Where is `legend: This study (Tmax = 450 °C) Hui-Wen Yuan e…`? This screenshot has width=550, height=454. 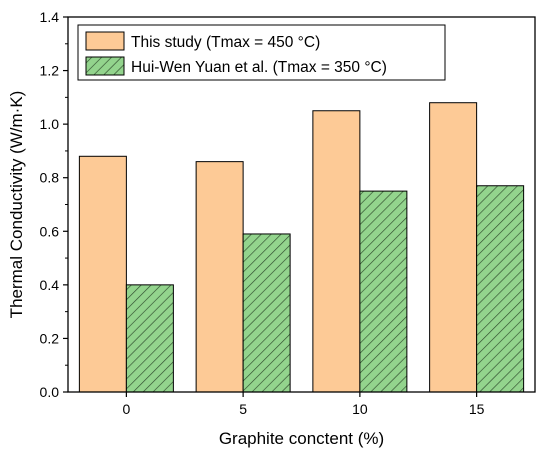 legend: This study (Tmax = 450 °C) Hui-Wen Yuan e… is located at coordinates (261, 52).